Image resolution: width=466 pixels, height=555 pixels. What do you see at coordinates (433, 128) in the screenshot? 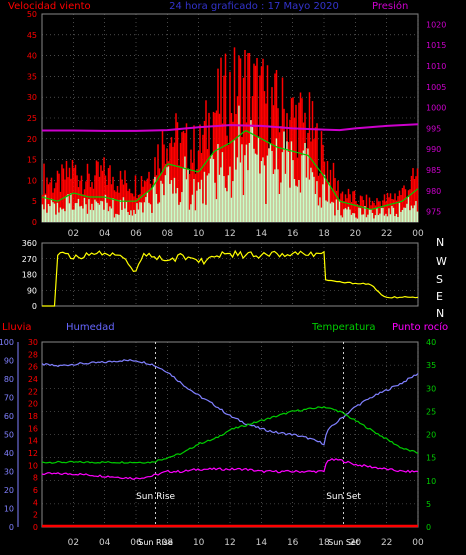
I see `y-tick-label-right: 995` at bounding box center [433, 128].